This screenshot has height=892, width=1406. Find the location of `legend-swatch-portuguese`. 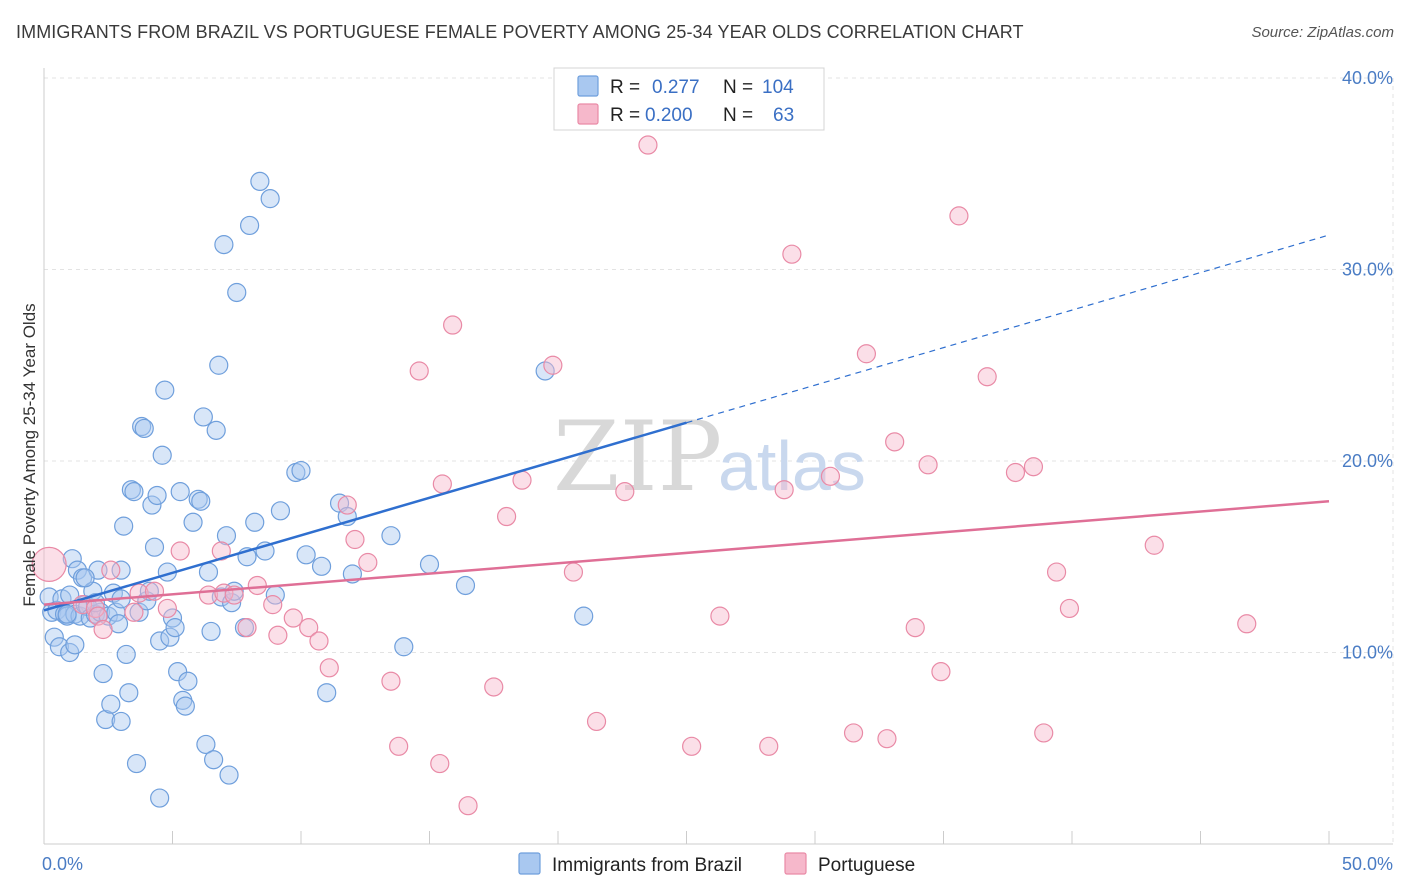

legend-swatch-portuguese is located at coordinates (588, 114).